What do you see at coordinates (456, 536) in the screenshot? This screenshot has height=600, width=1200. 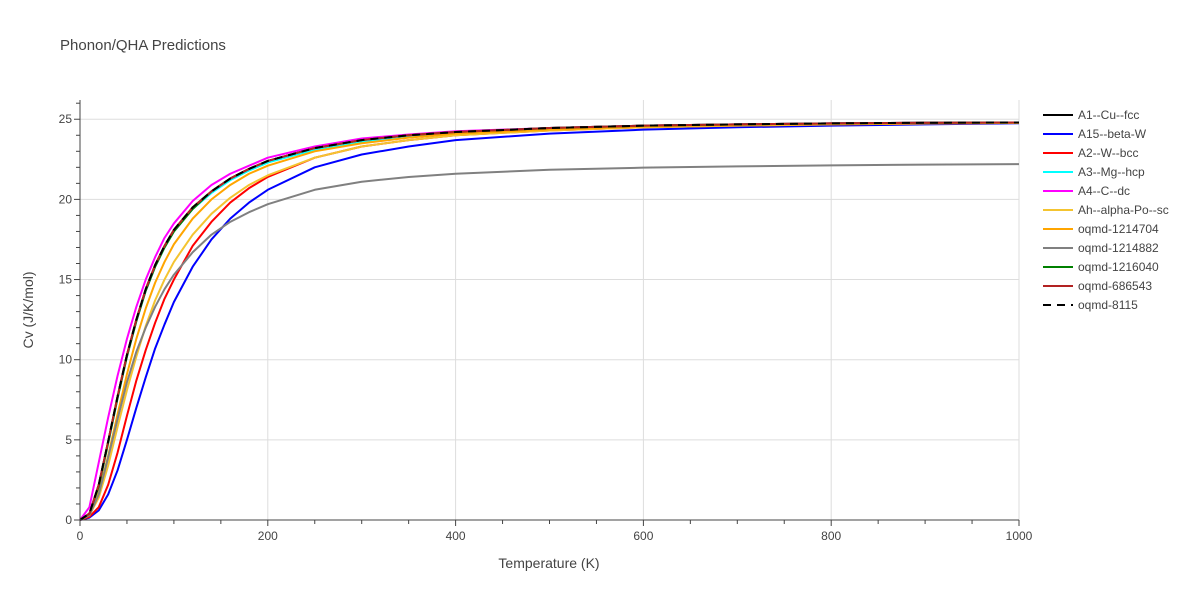 I see `x-tick-label: 400` at bounding box center [456, 536].